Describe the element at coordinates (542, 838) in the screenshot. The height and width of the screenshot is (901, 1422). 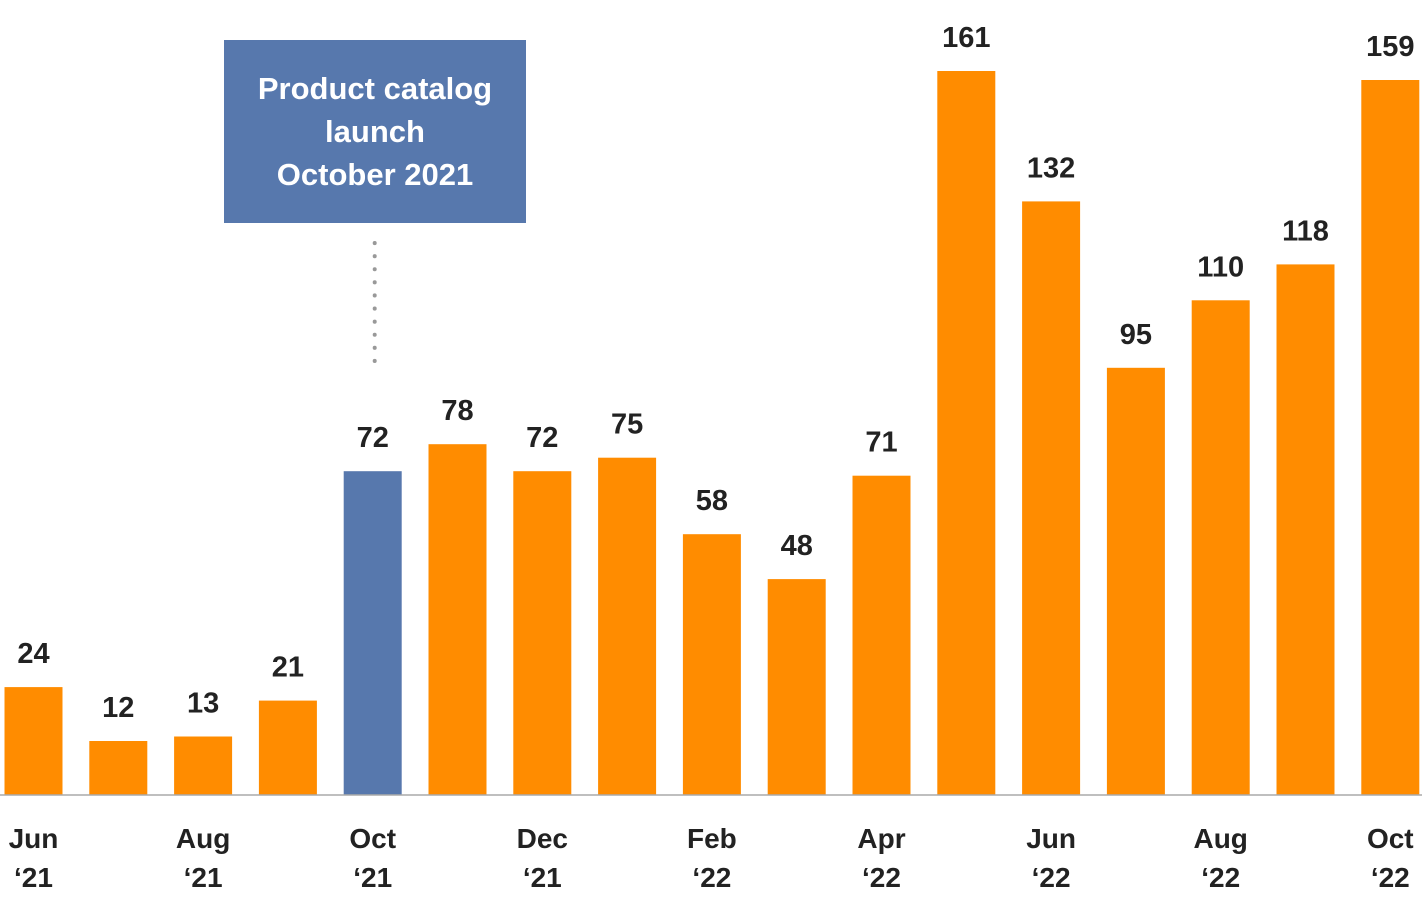
I see `x-tick-month-6: Dec` at that location.